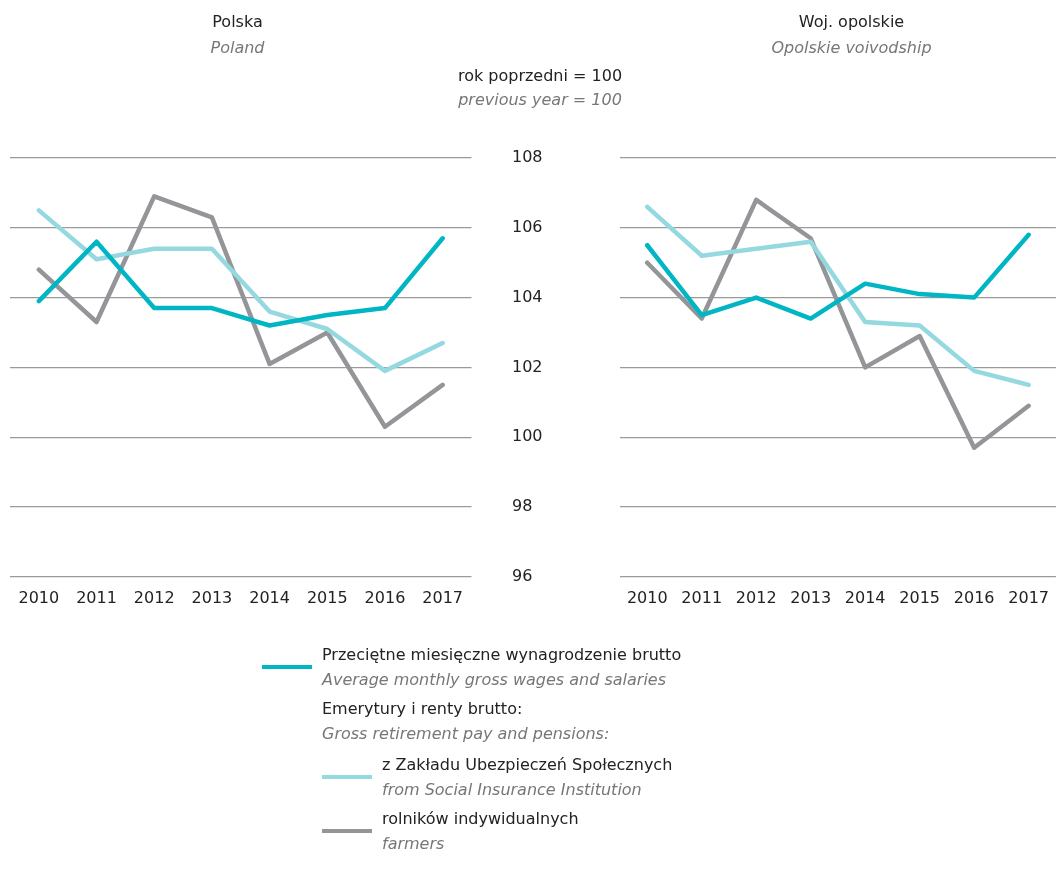 Image resolution: width=1061 pixels, height=873 pixels. Describe the element at coordinates (527, 777) in the screenshot. I see `legend-label: z Zakładu Ubezpieczeń Społecznych from Social Insurance Institution` at that location.